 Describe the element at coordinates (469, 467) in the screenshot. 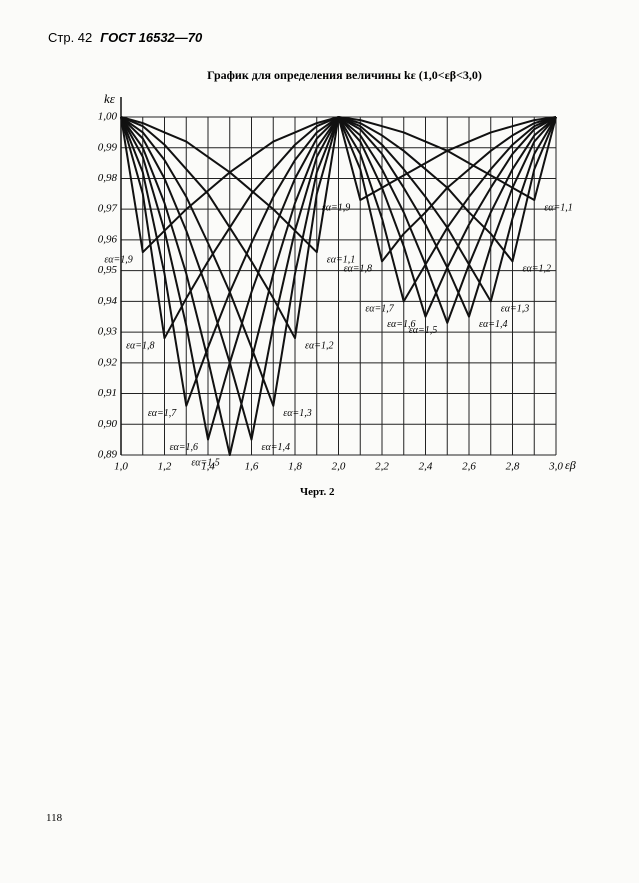

I see `x-tick-label: 2,6` at that location.